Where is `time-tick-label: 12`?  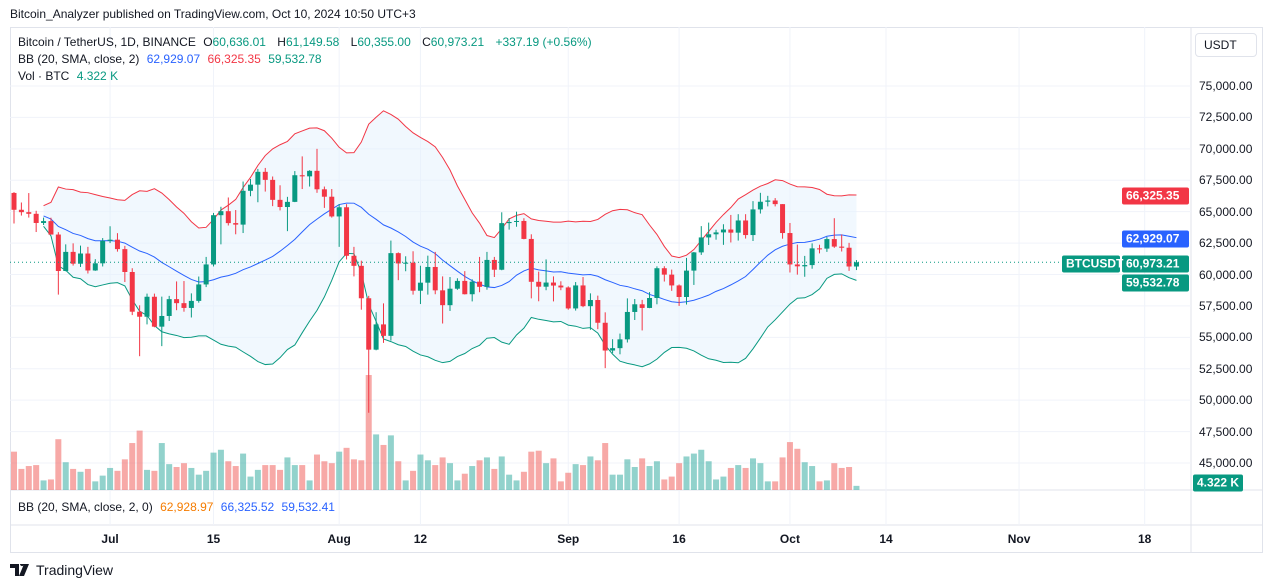 time-tick-label: 12 is located at coordinates (420, 539).